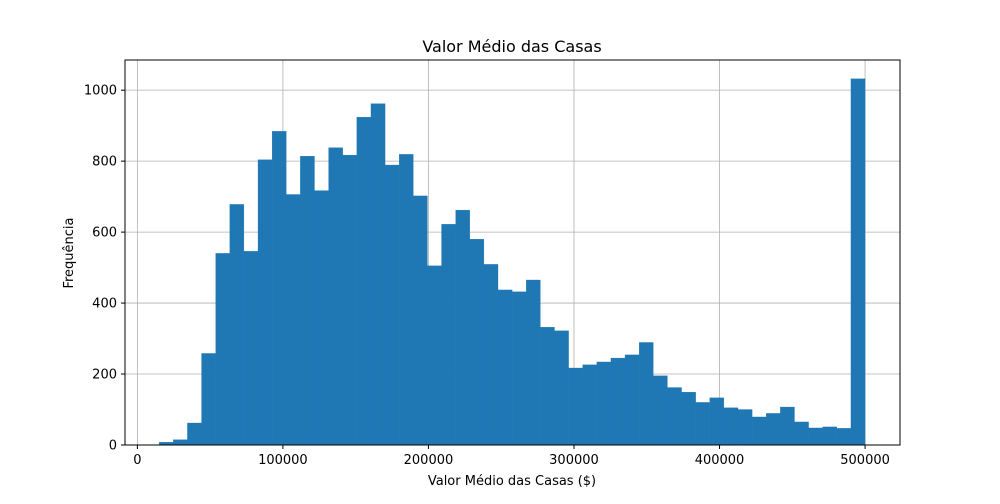  I want to click on chart-title: Valor Médio das Casas, so click(511, 46).